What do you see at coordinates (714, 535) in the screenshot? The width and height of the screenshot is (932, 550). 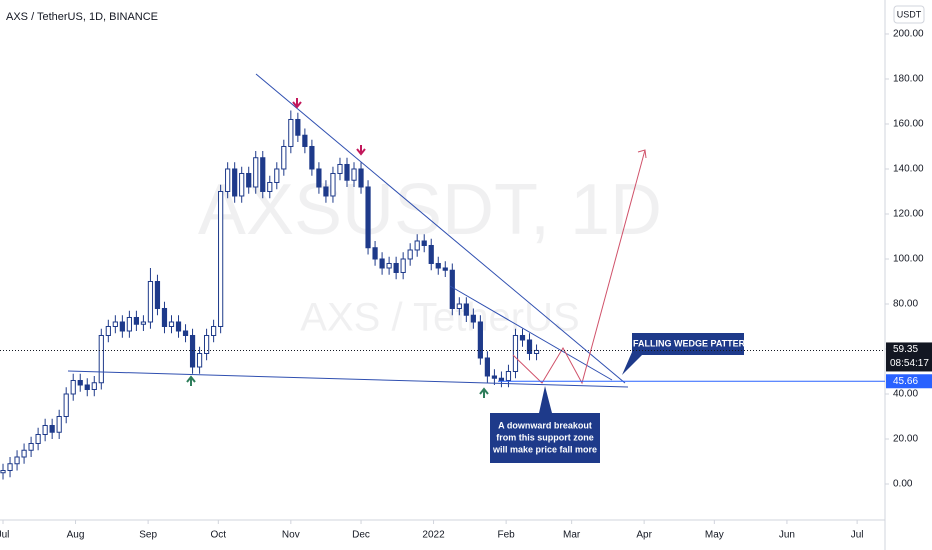 I see `x-tick-label: May` at bounding box center [714, 535].